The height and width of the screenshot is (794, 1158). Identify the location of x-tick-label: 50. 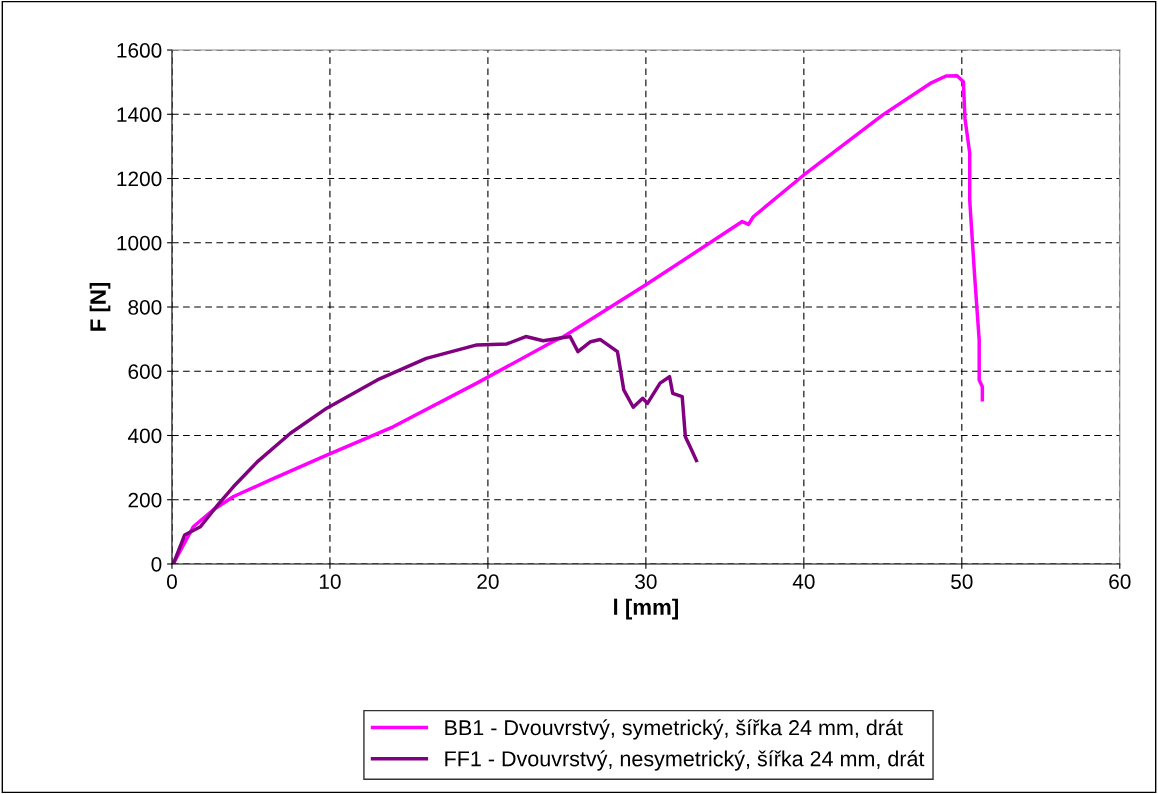
(962, 581).